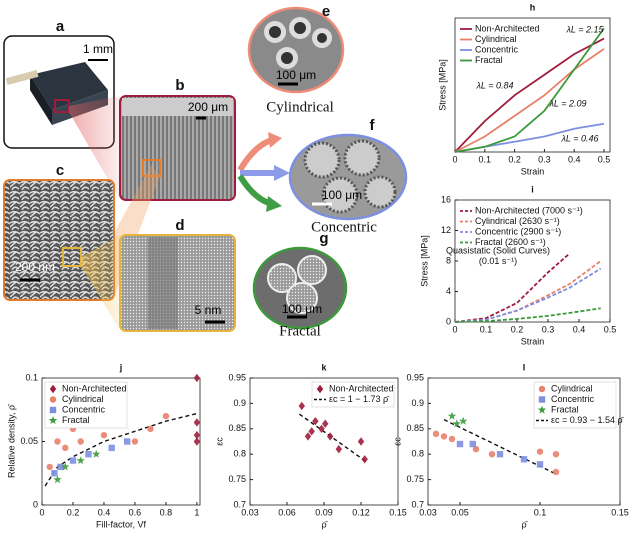 Image resolution: width=643 pixels, height=537 pixels. Describe the element at coordinates (326, 11) in the screenshot. I see `panel-letter: e` at that location.